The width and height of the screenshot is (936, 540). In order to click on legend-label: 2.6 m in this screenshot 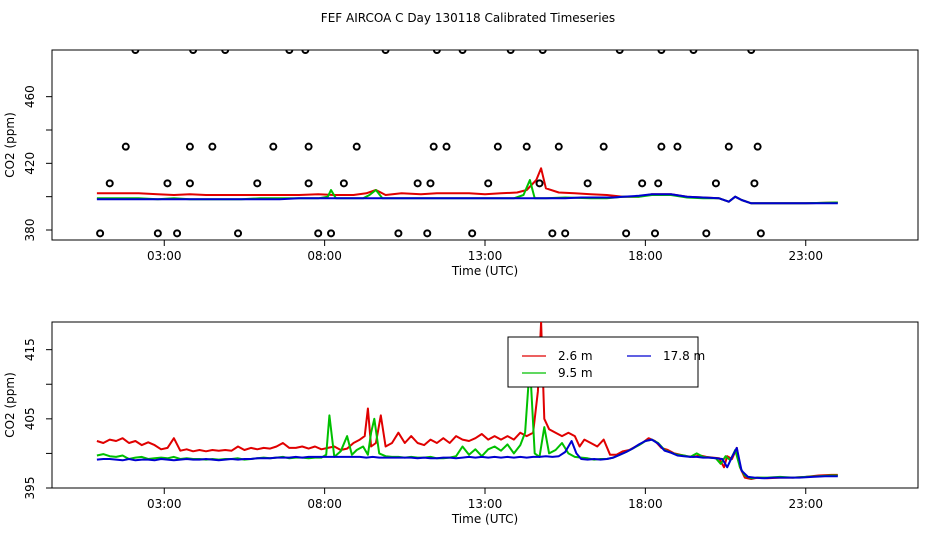, I will do `click(575, 356)`.